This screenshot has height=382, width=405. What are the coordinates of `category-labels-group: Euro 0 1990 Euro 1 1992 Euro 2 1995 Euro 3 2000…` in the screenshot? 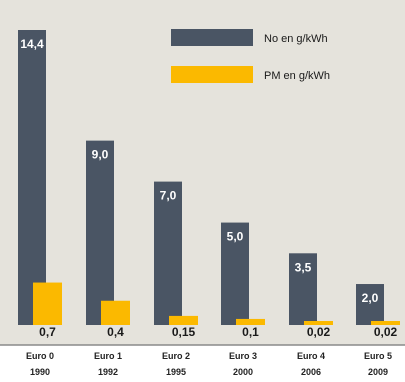 It's located at (209, 364).